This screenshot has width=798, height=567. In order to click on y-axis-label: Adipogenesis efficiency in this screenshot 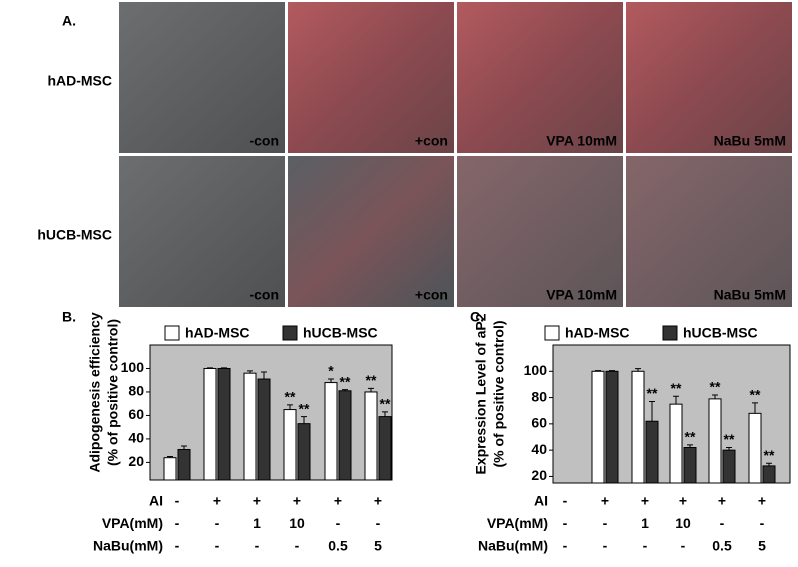, I will do `click(95, 392)`.